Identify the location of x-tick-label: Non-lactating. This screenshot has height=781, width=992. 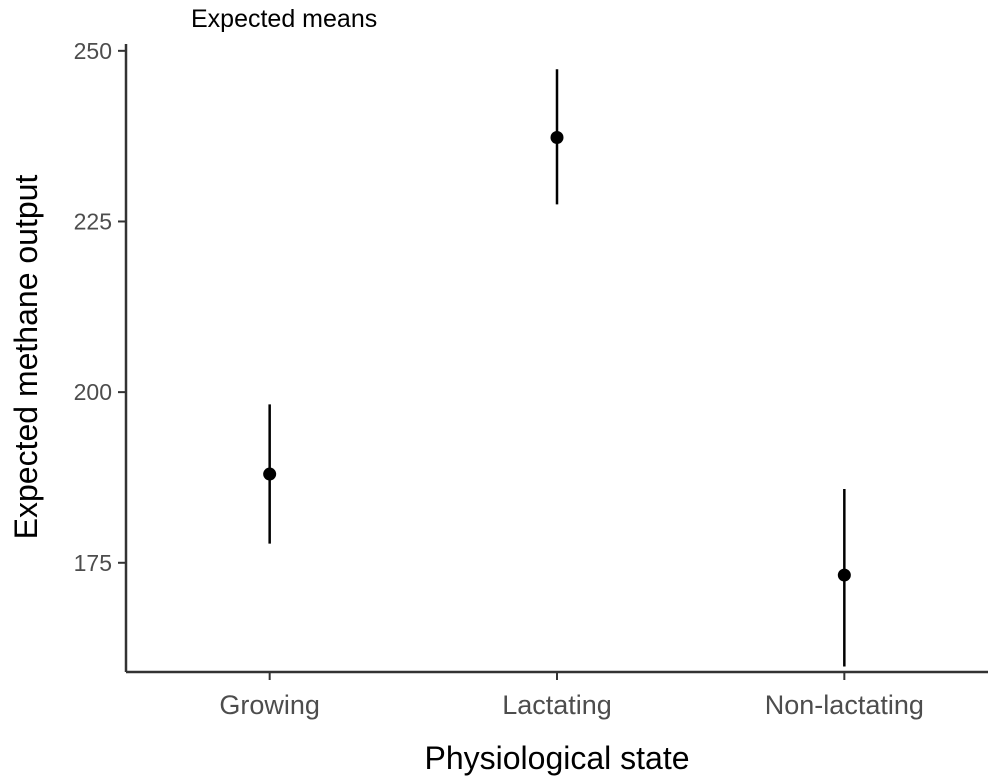
(844, 705).